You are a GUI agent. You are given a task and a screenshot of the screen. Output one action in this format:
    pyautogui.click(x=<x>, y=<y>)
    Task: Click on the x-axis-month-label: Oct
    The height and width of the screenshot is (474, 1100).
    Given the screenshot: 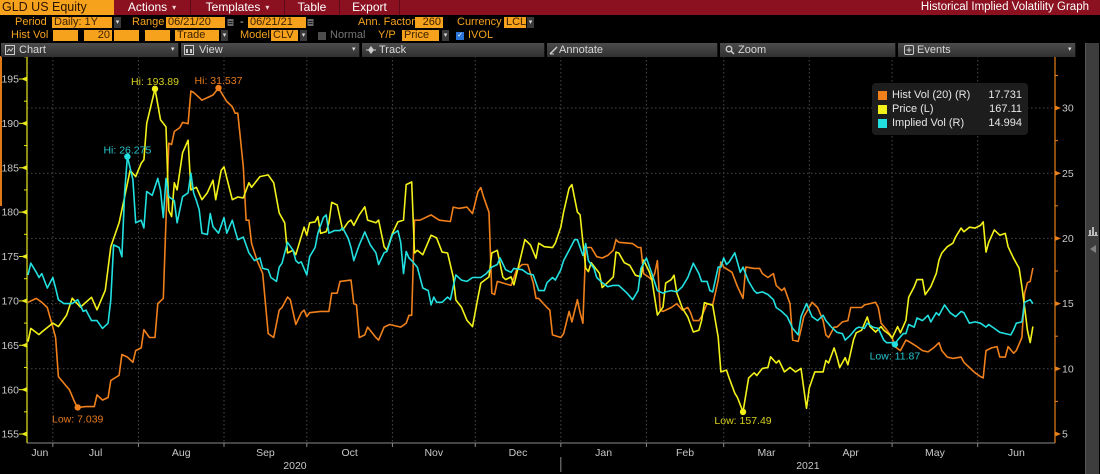 What is the action you would take?
    pyautogui.click(x=349, y=453)
    